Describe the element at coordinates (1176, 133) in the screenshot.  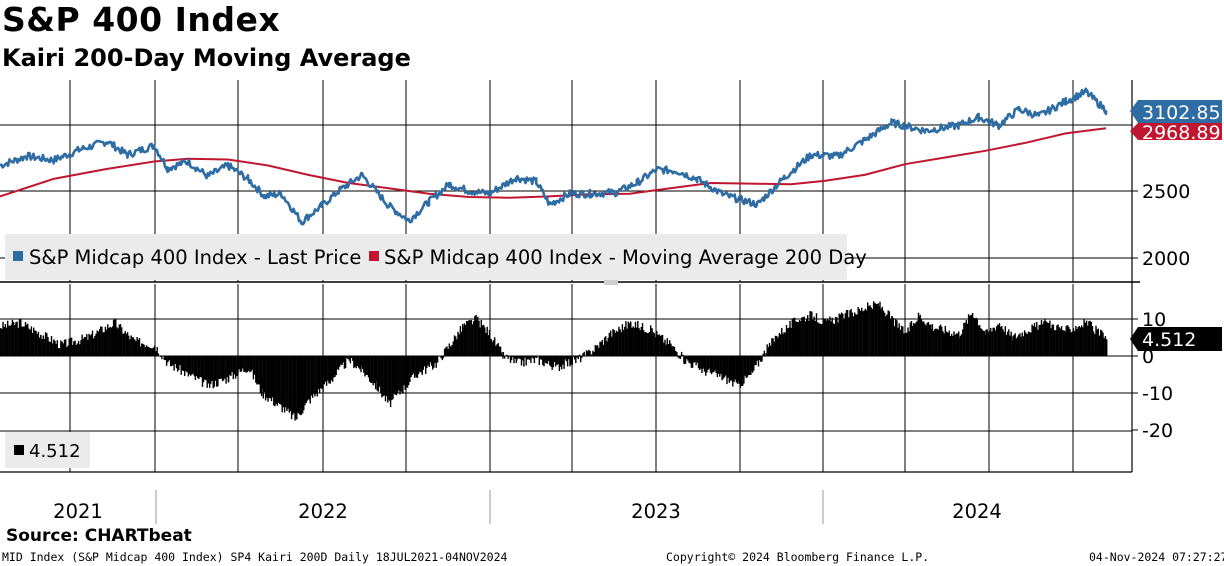
I see `ma-last-tag: 2968.89` at that location.